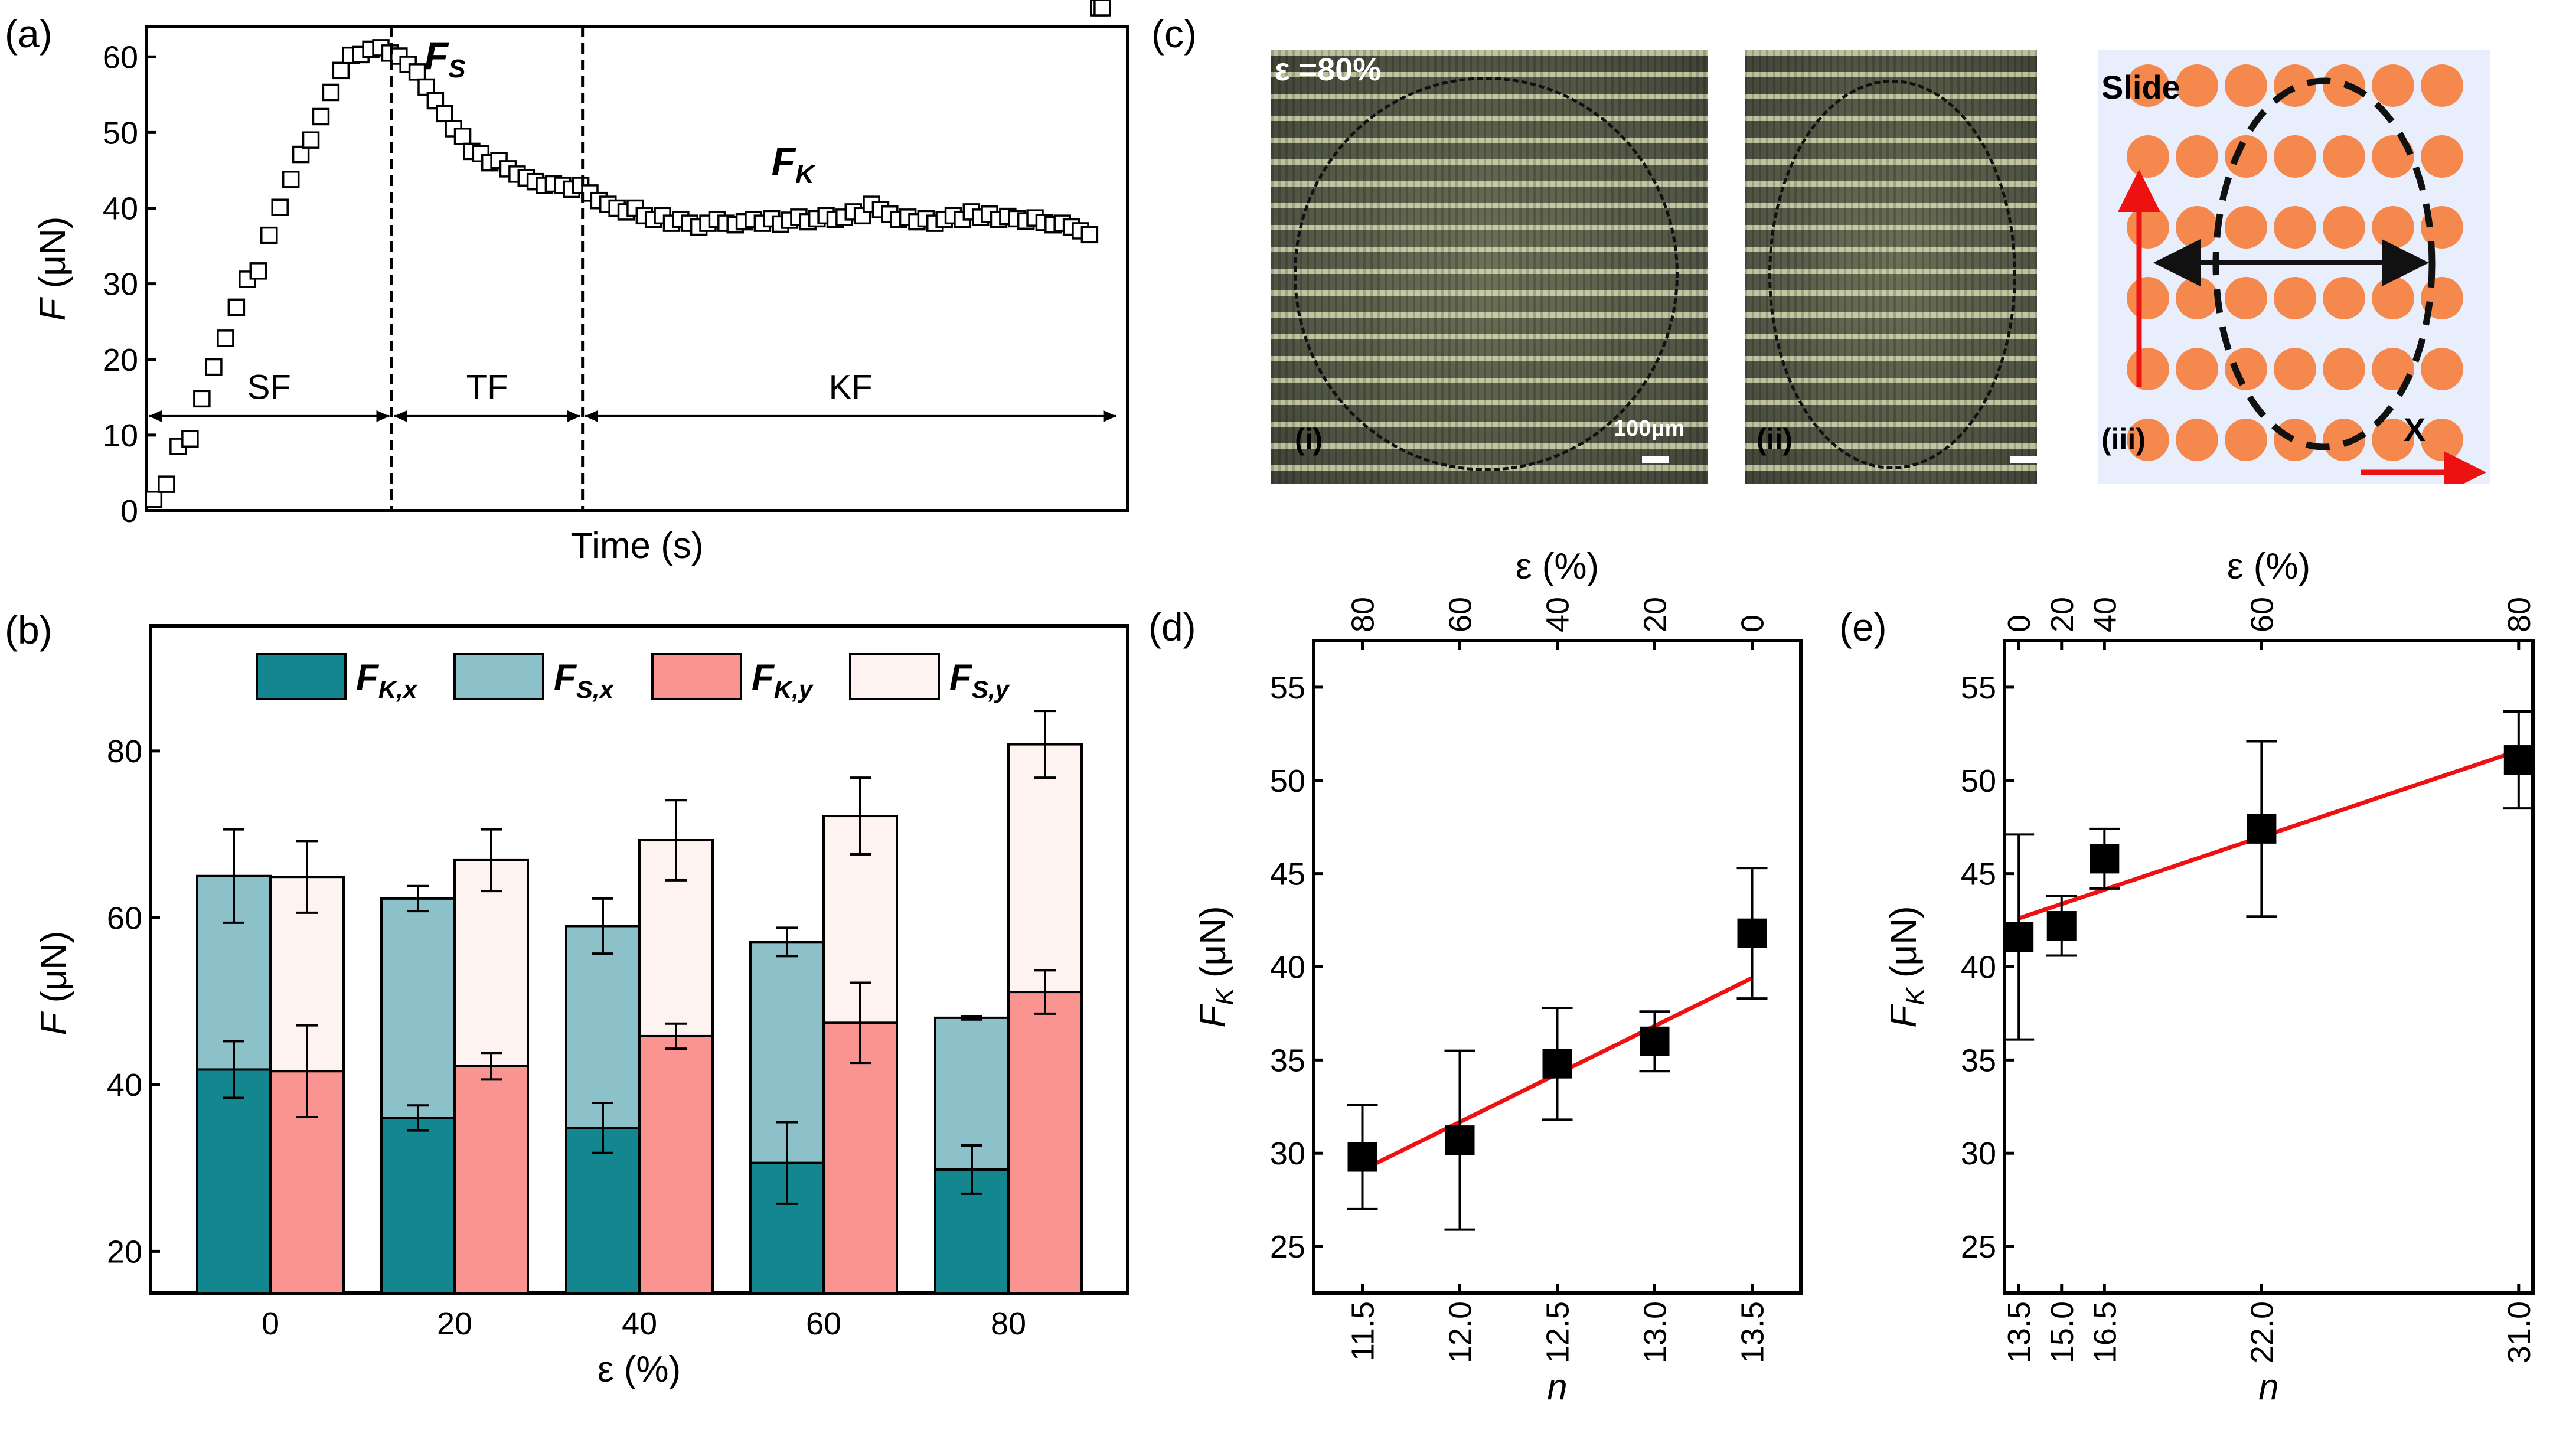 This screenshot has width=2553, height=1456. What do you see at coordinates (1892, 274) in the screenshot?
I see `contact-ellipse` at bounding box center [1892, 274].